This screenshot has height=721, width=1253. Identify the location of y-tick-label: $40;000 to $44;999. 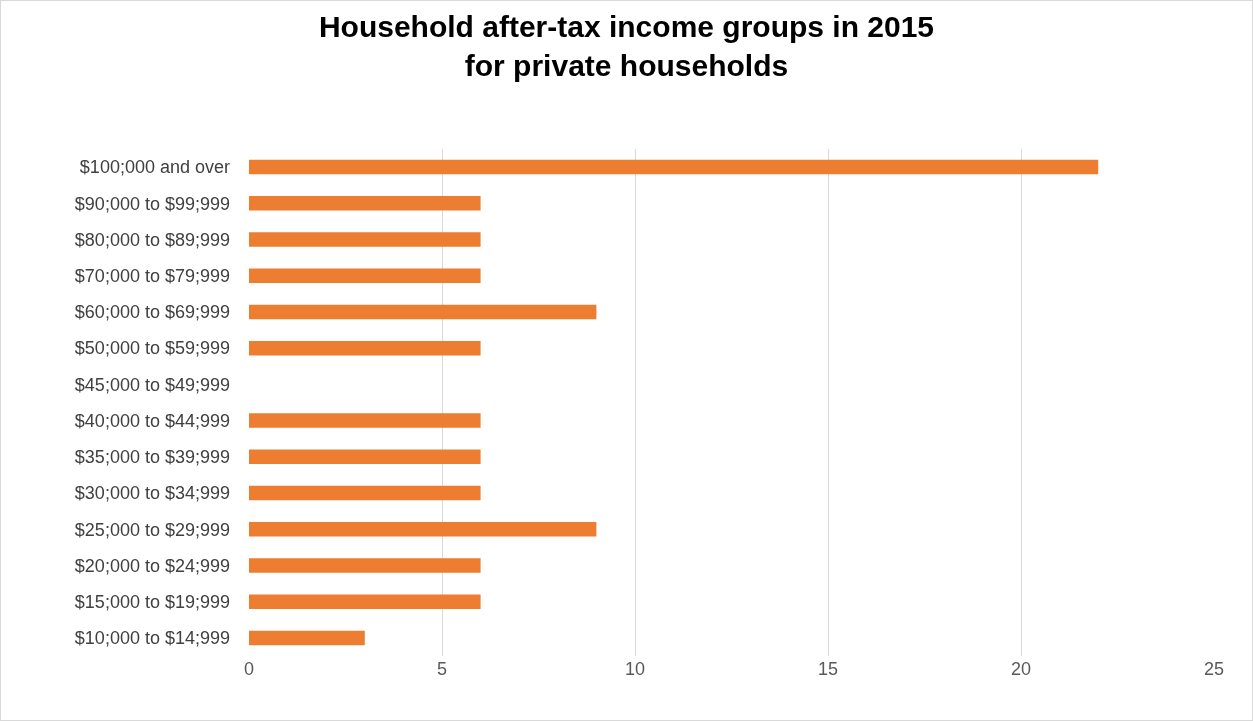
(152, 420).